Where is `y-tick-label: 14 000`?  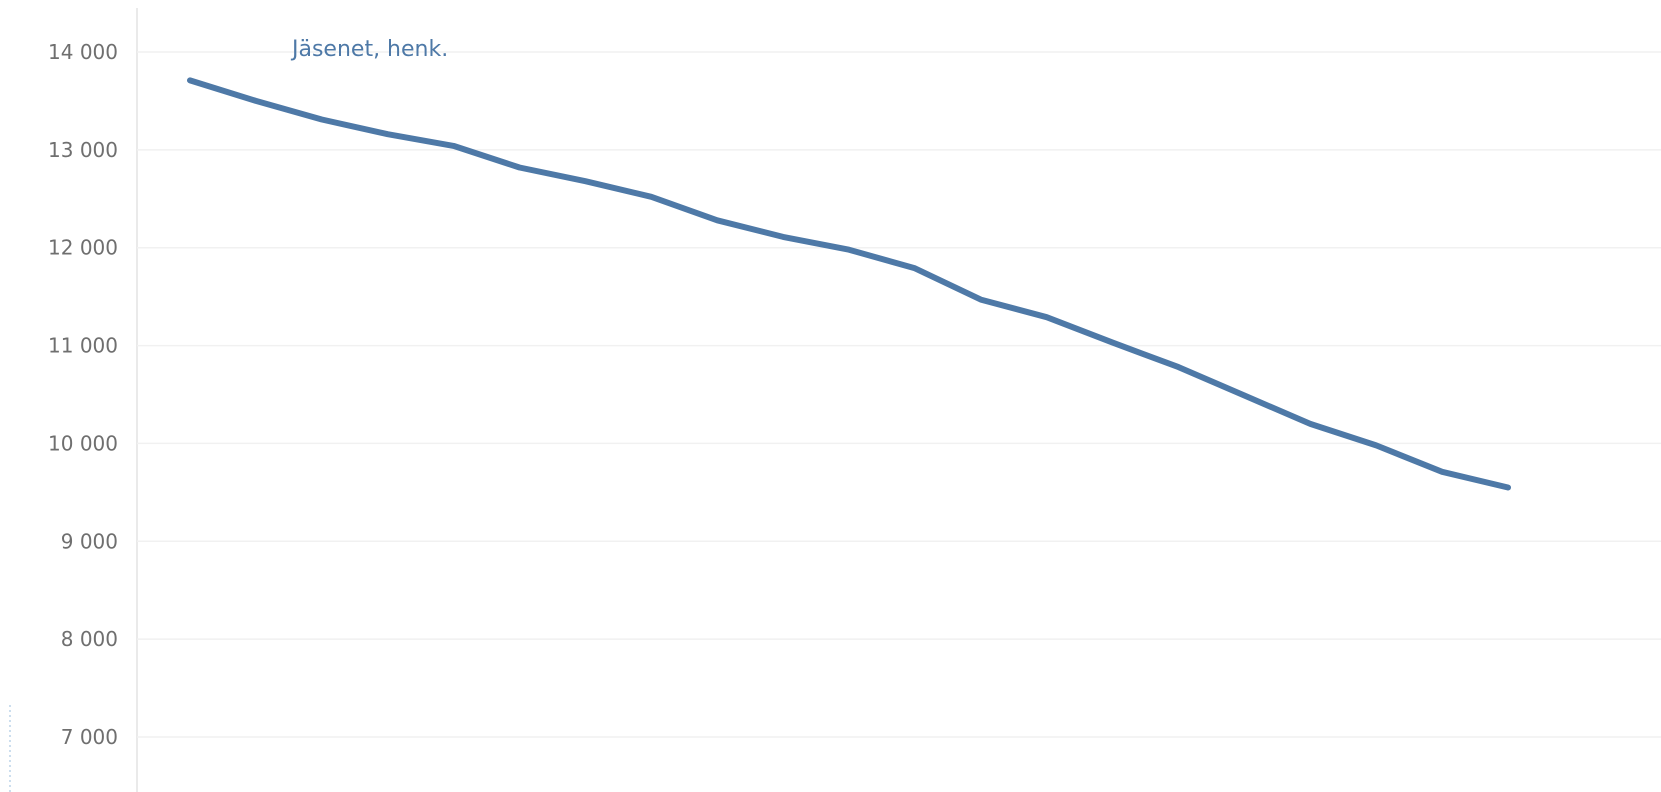
y-tick-label: 14 000 is located at coordinates (83, 52).